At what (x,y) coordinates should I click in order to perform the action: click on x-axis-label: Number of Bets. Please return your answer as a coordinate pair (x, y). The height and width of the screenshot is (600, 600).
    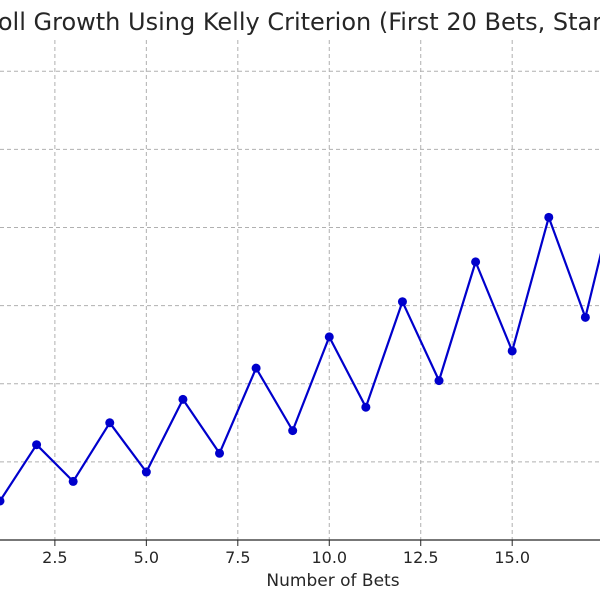
    Looking at the image, I should click on (332, 581).